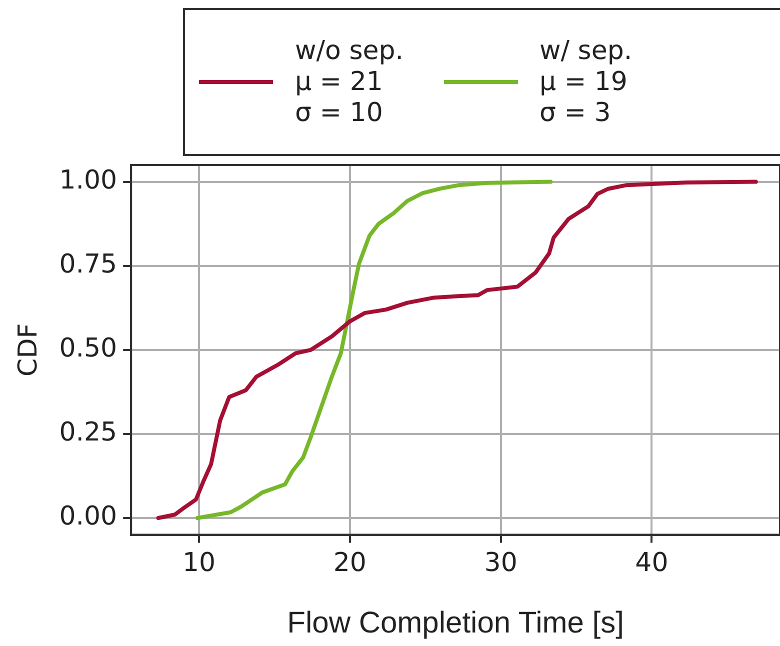 The width and height of the screenshot is (780, 646). Describe the element at coordinates (88, 181) in the screenshot. I see `y-tick-label: 1.00` at that location.